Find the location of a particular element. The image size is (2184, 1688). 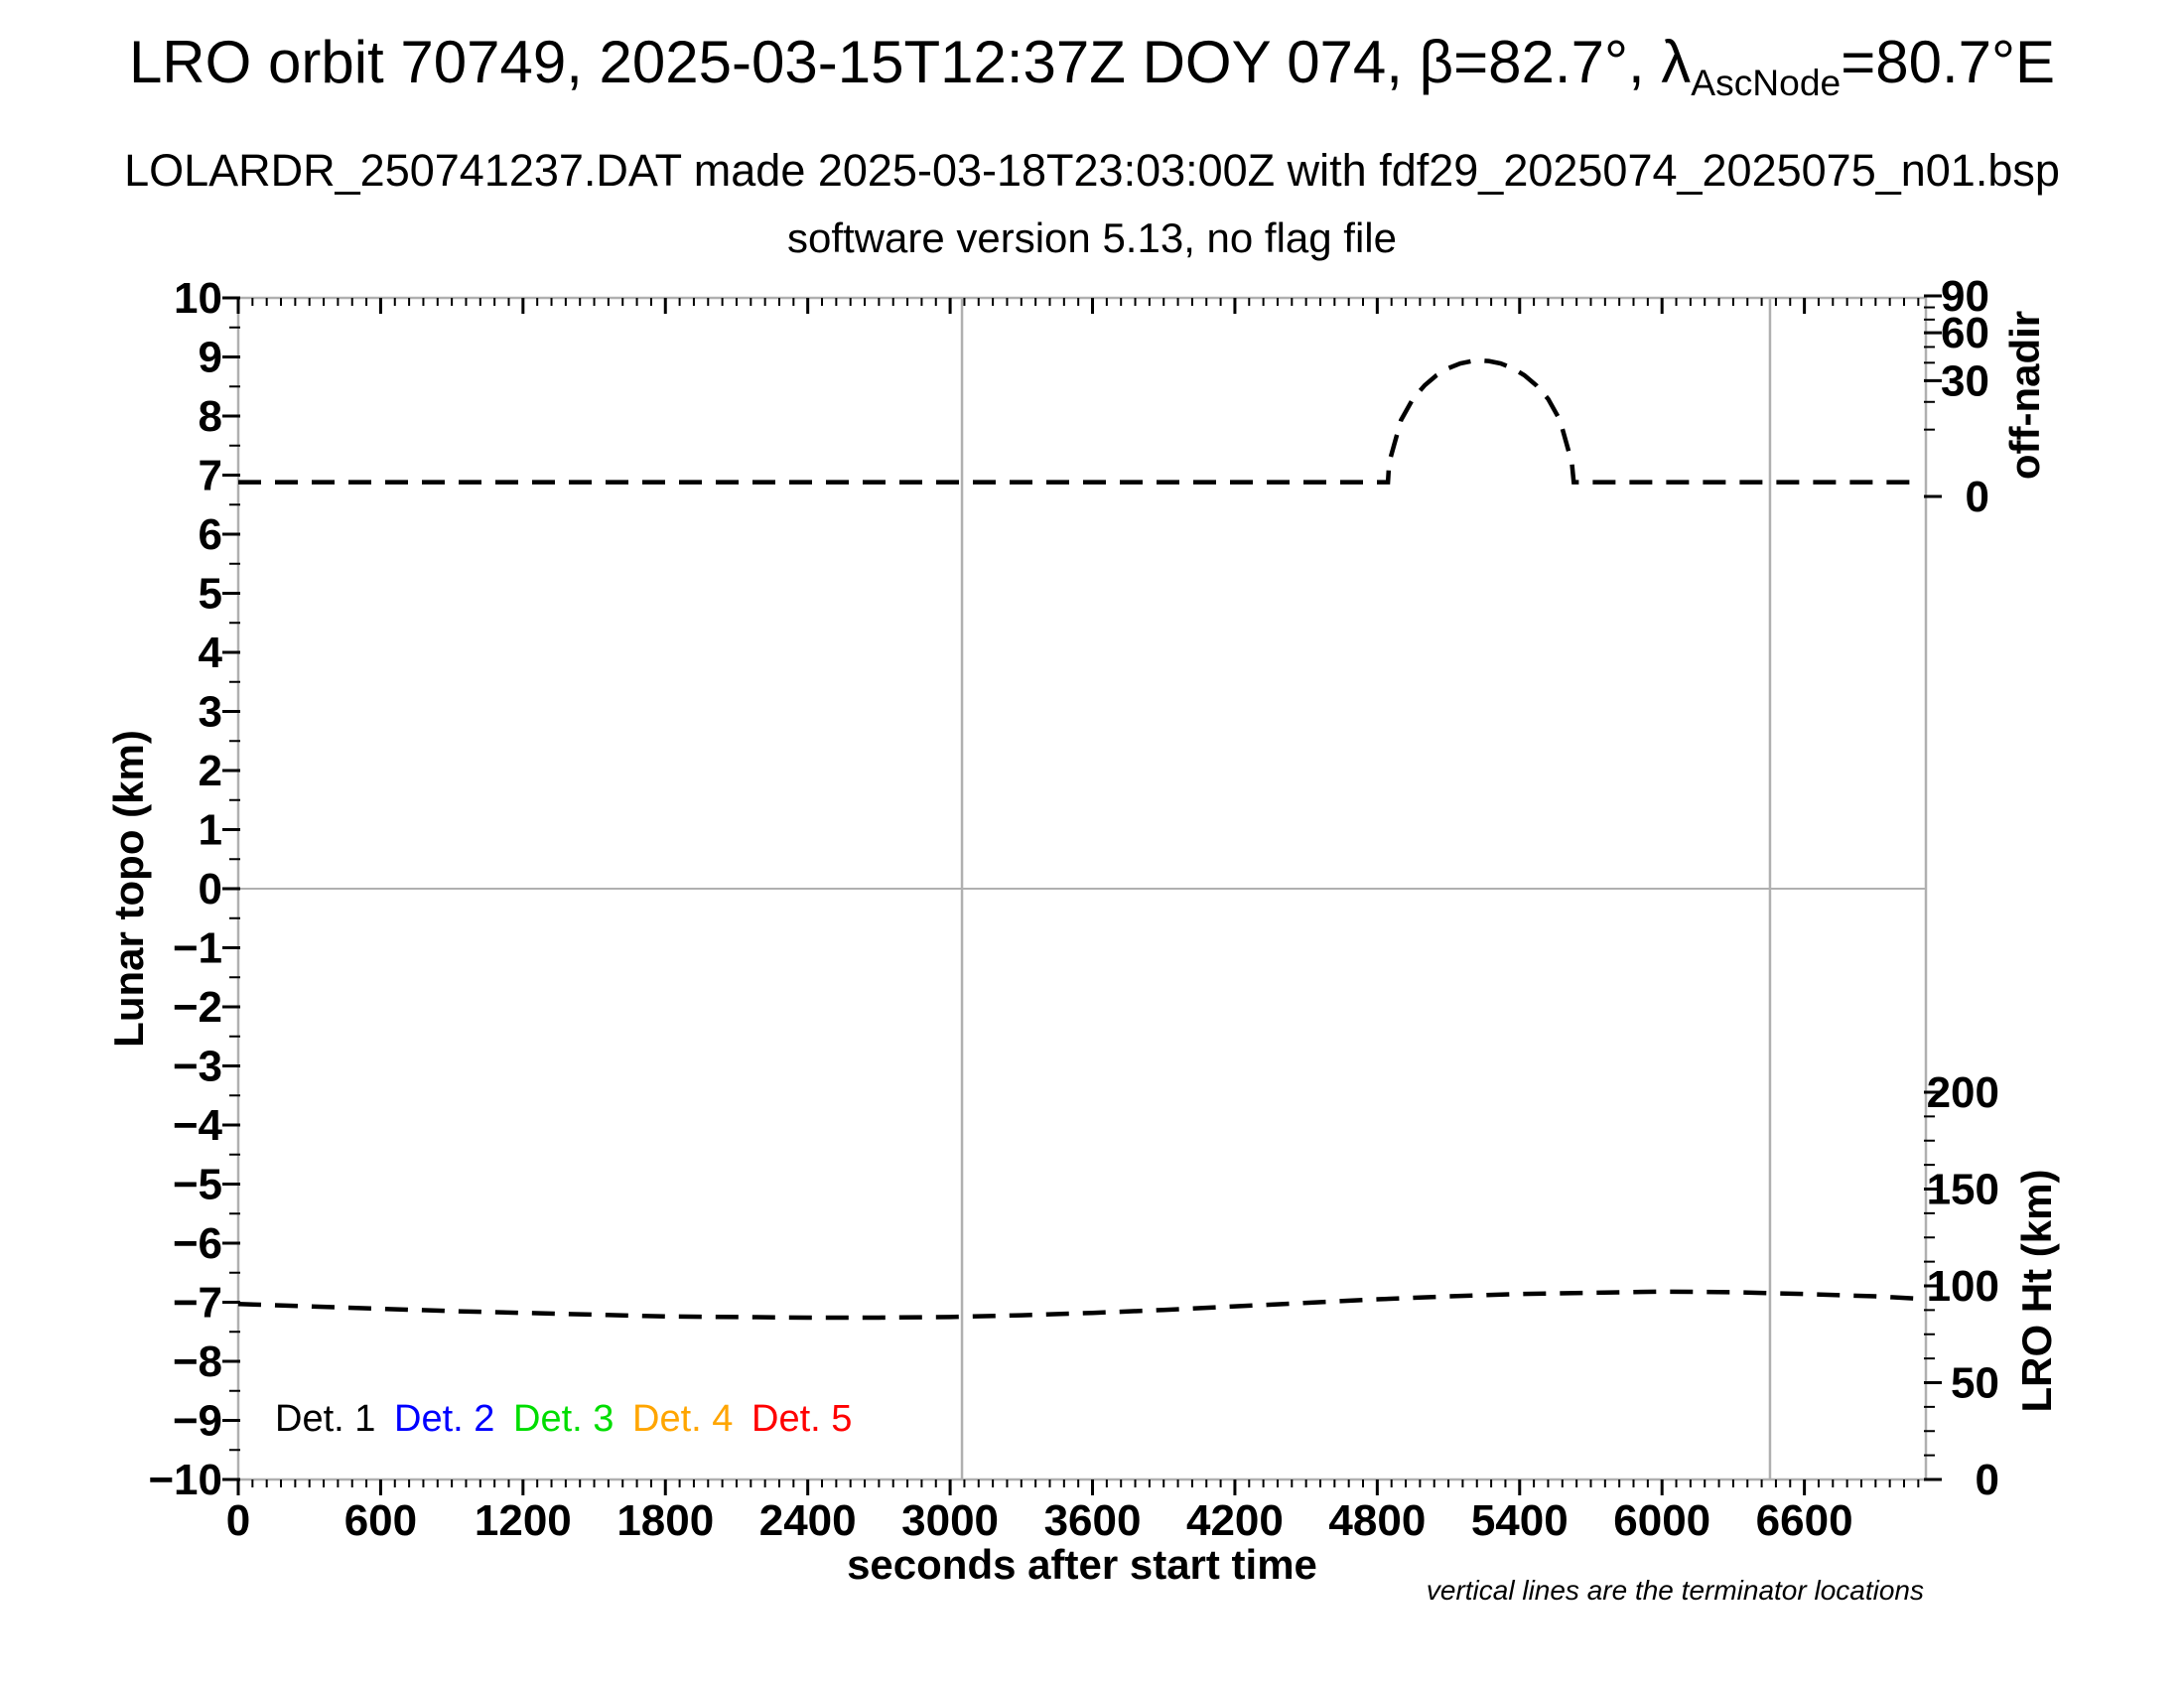

lro-ht-tick-label: 0 is located at coordinates (1987, 1480).